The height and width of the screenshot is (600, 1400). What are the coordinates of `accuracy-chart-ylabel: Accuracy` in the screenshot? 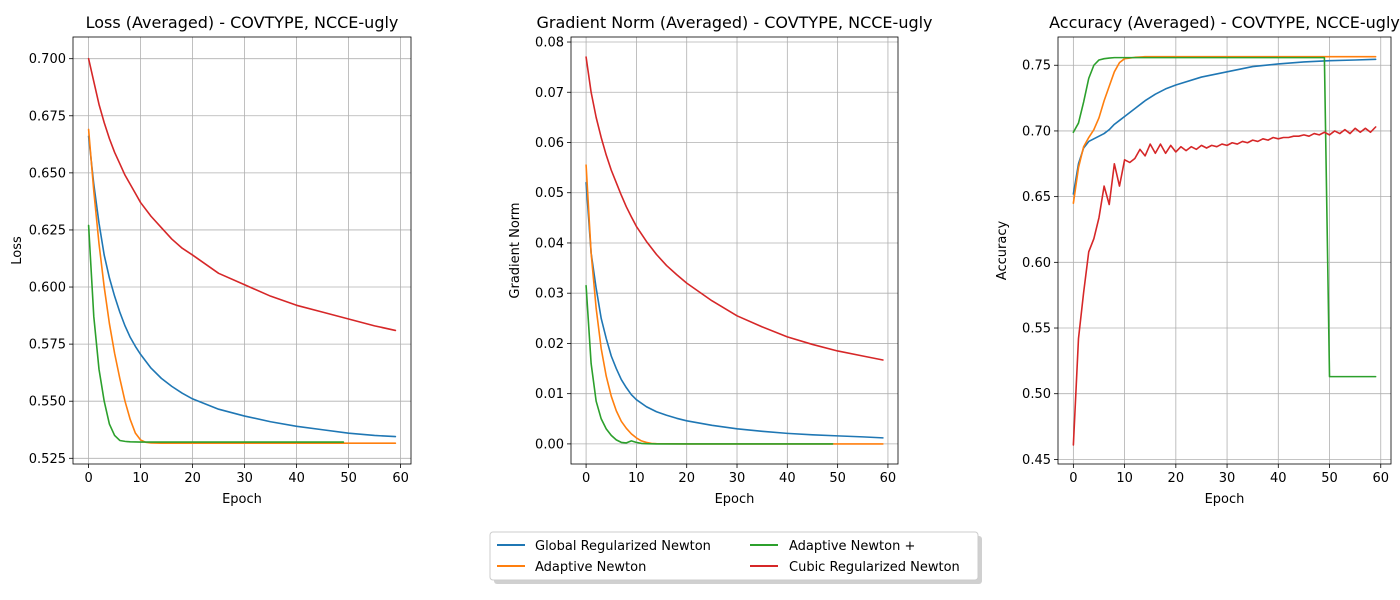 It's located at (1002, 251).